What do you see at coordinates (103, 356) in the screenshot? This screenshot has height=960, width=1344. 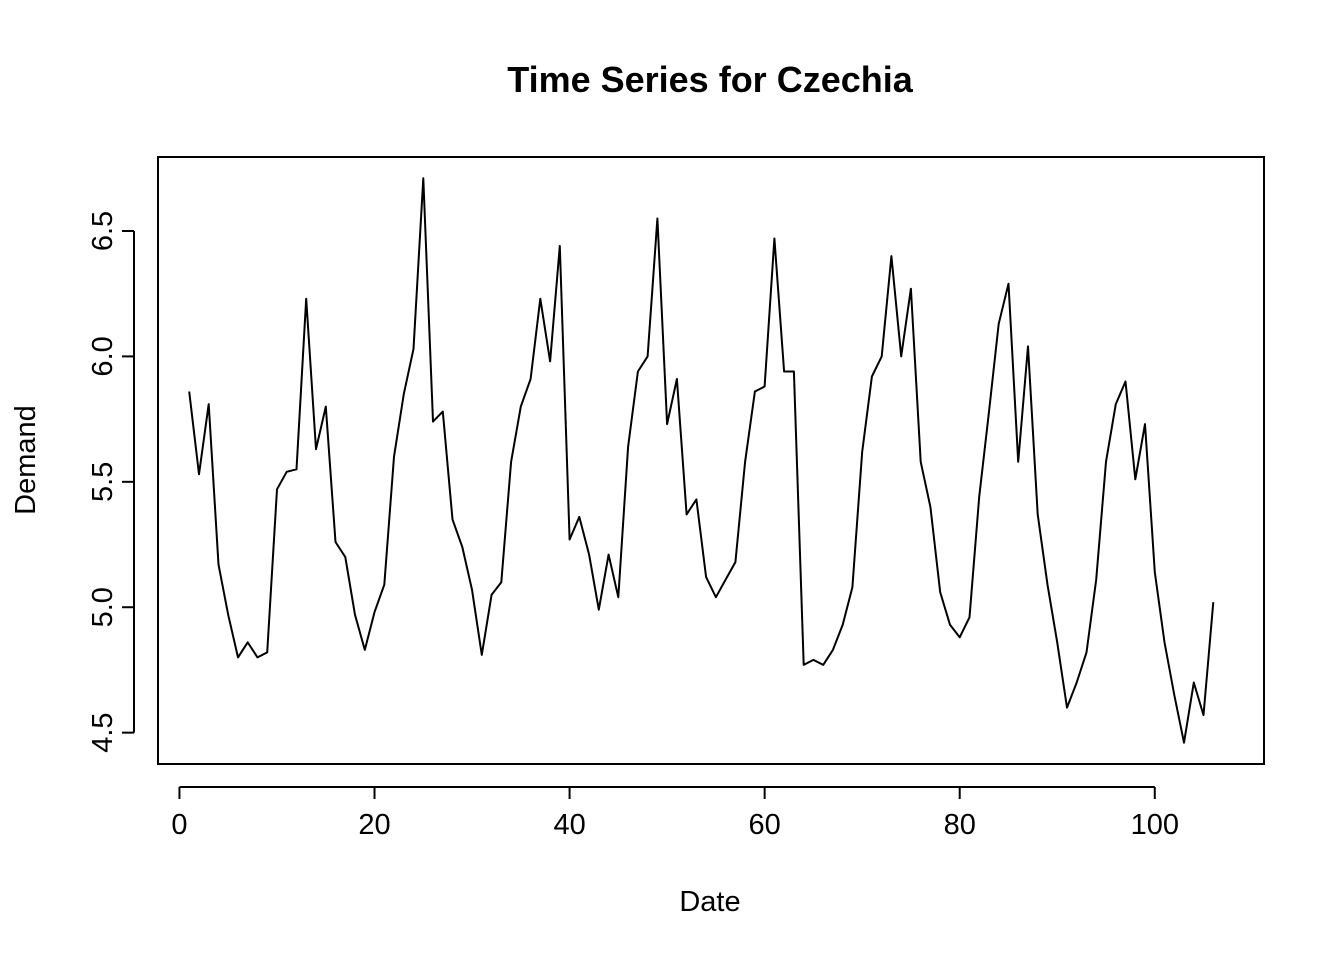 I see `y-tick-label: 6.0` at bounding box center [103, 356].